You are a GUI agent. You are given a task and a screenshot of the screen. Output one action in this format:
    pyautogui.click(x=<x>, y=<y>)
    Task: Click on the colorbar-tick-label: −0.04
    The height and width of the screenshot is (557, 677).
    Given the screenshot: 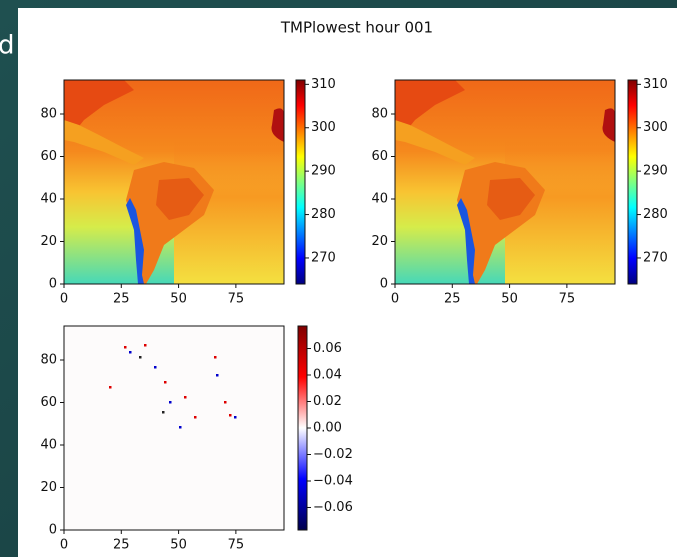 What is the action you would take?
    pyautogui.click(x=333, y=480)
    